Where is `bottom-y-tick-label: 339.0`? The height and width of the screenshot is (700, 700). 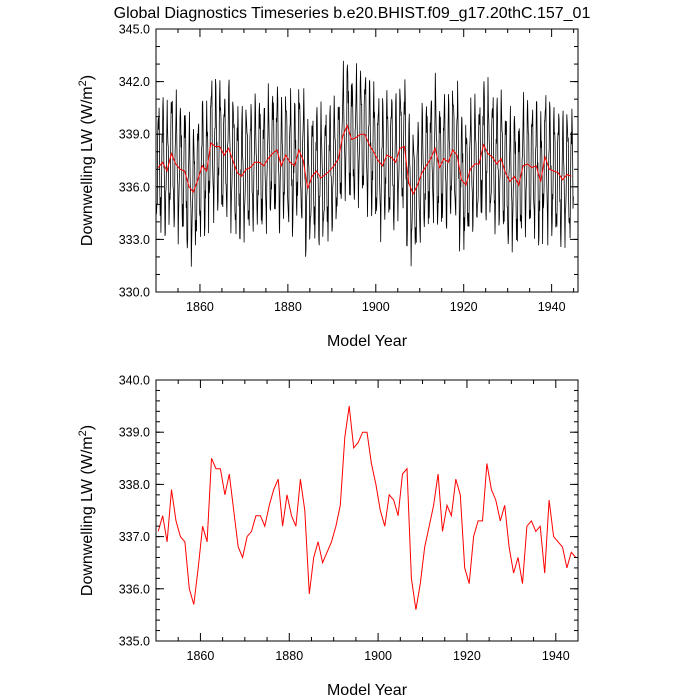 bottom-y-tick-label: 339.0 is located at coordinates (134, 433).